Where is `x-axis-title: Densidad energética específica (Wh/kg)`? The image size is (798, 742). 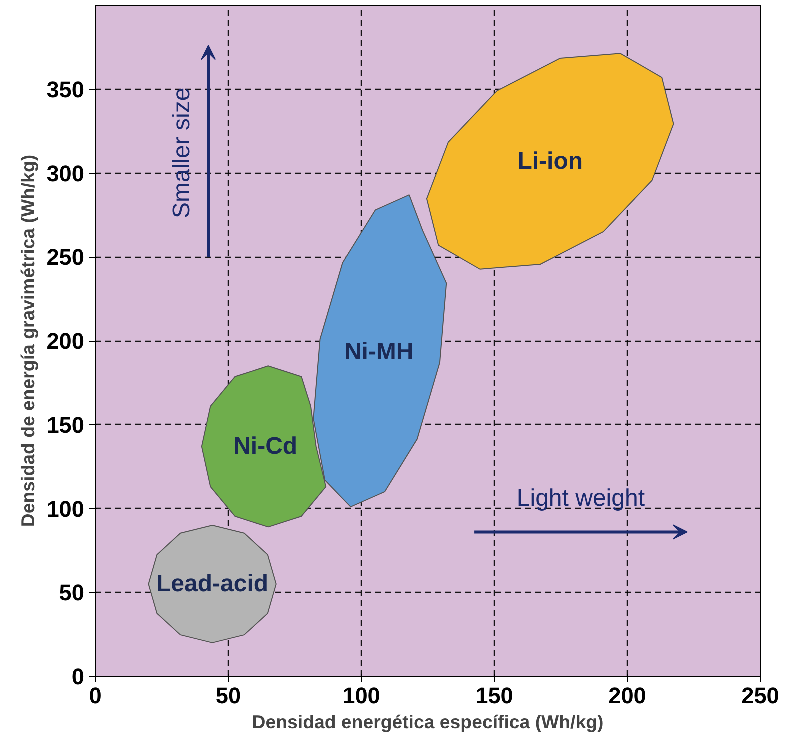
x-axis-title: Densidad energética específica (Wh/kg) is located at coordinates (428, 722).